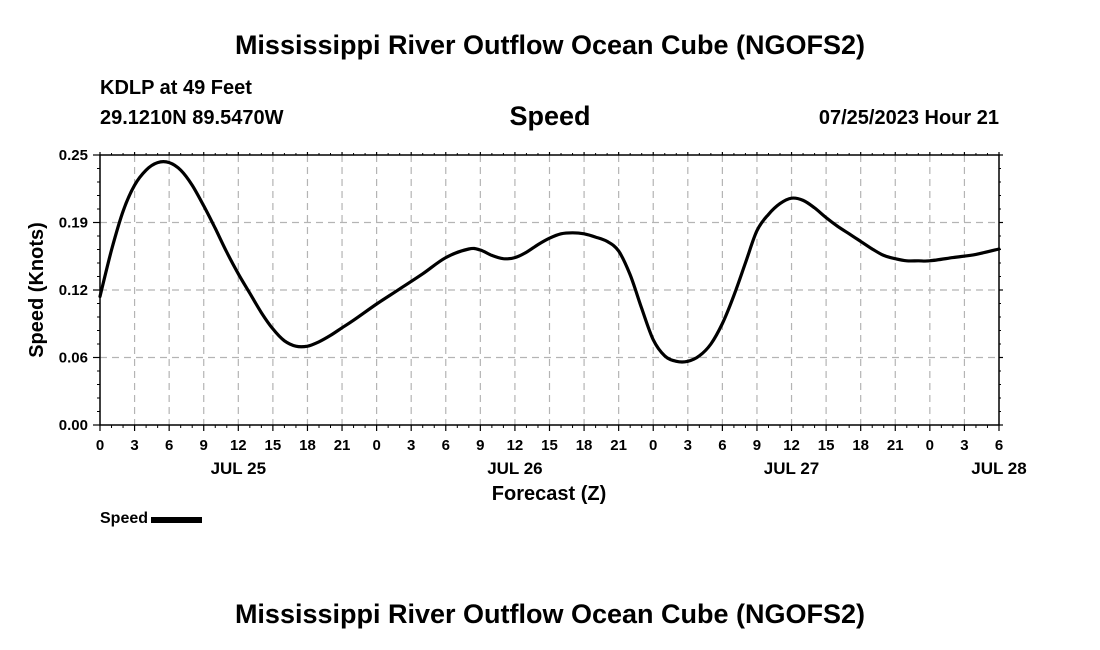  I want to click on legend-label: Speed, so click(124, 518).